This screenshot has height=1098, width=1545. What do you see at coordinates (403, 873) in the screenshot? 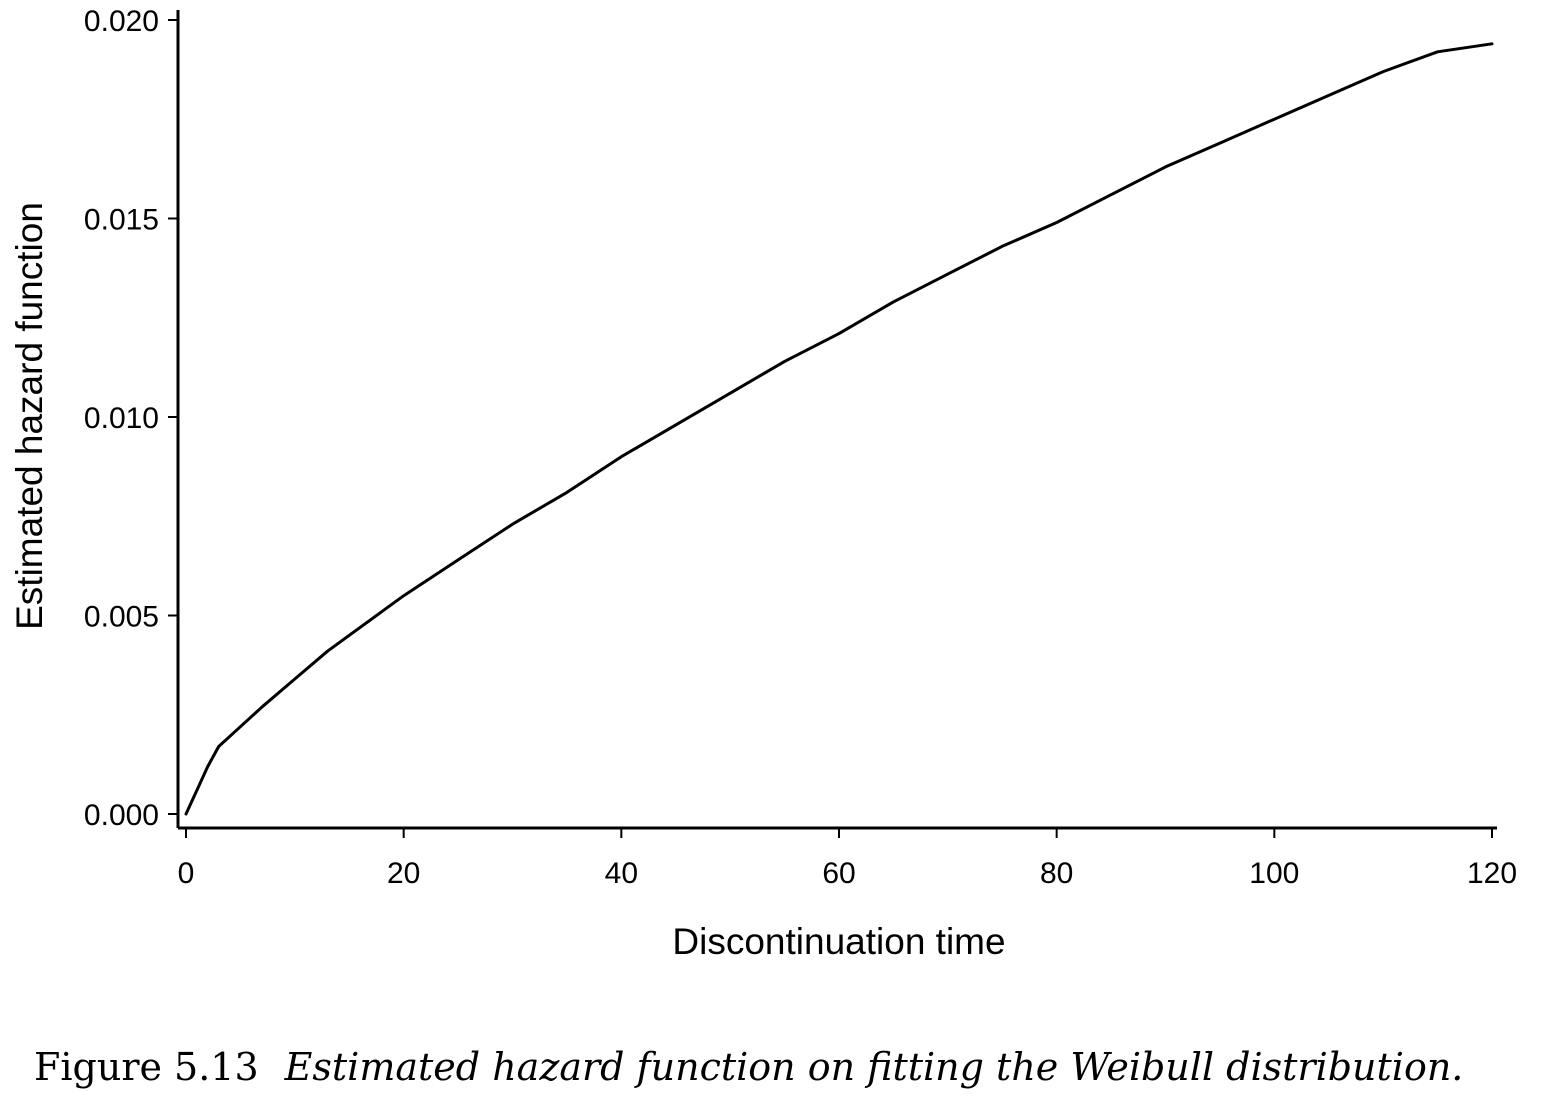
I see `x-tick-label: 20` at bounding box center [403, 873].